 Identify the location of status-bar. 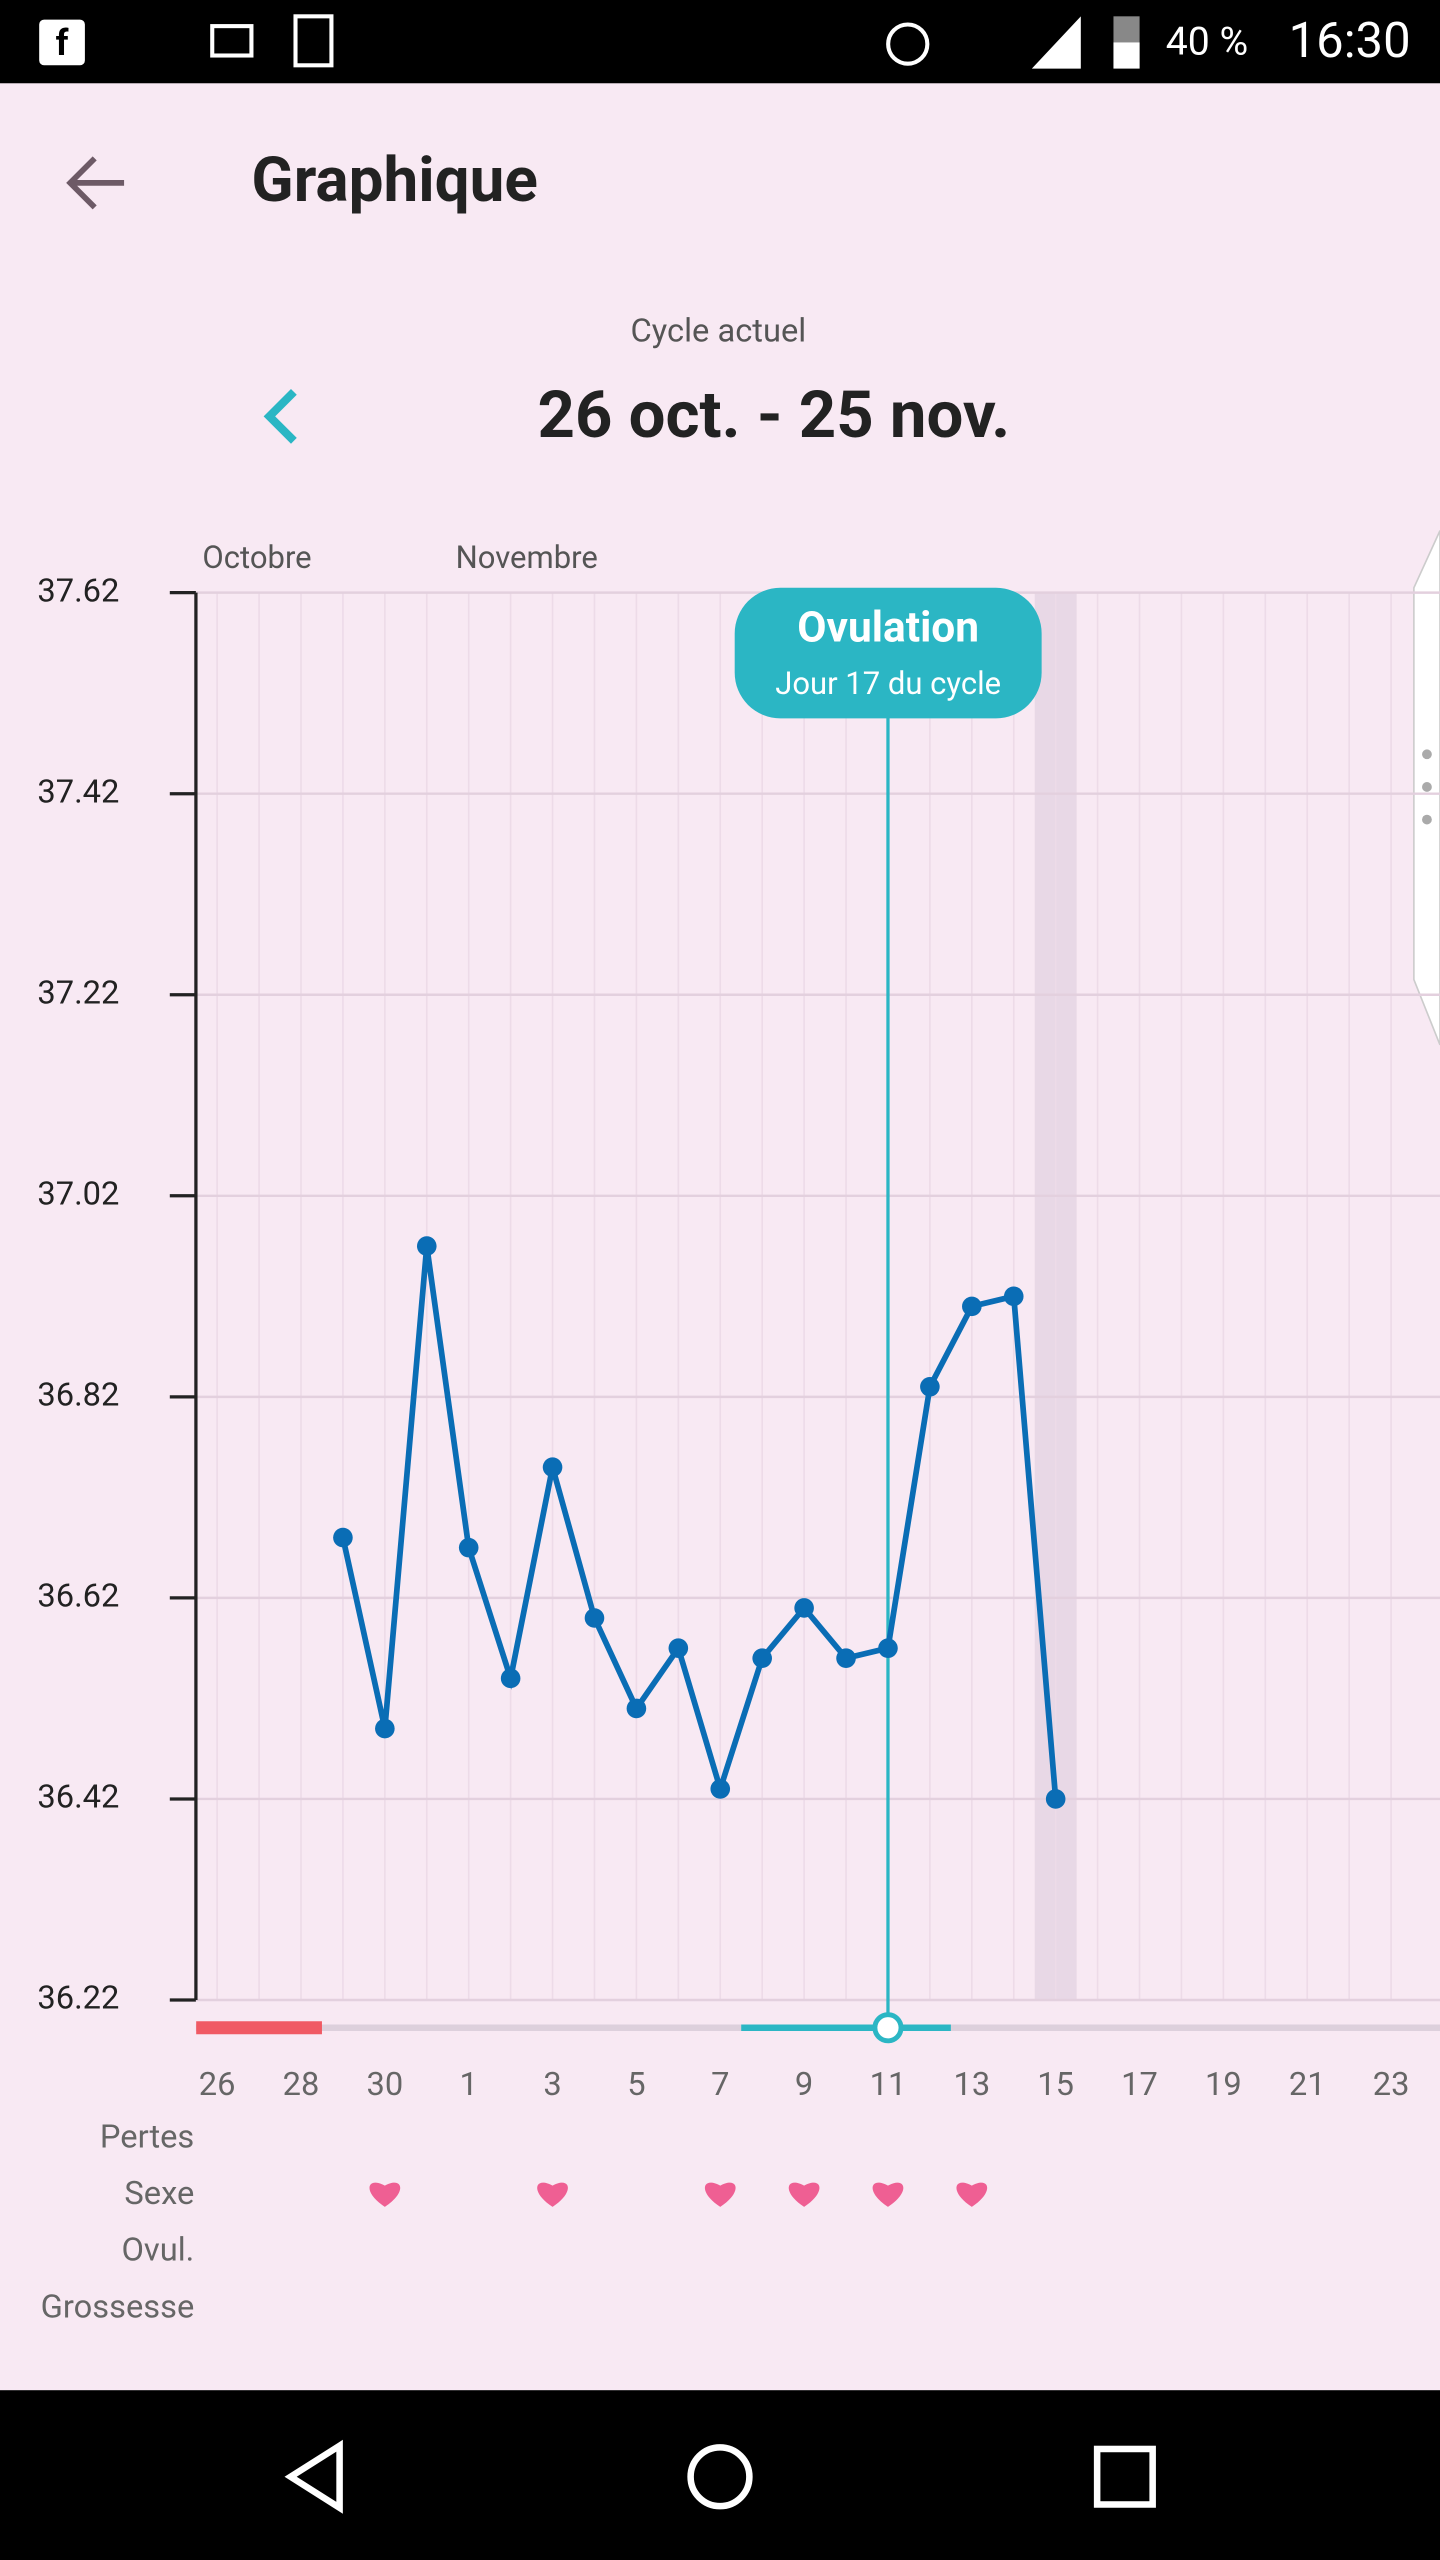
(720, 42).